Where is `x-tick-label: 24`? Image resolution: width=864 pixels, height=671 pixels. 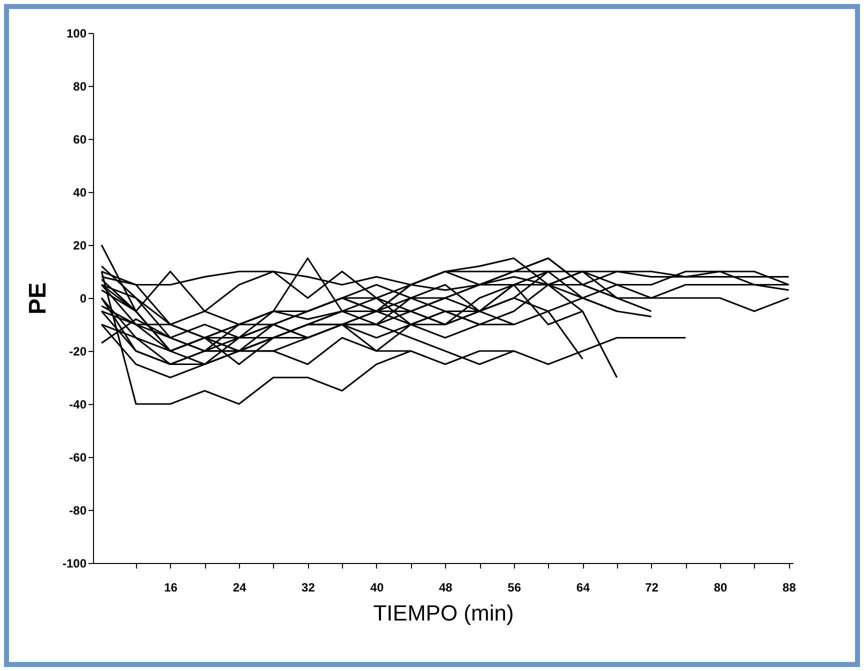
x-tick-label: 24 is located at coordinates (239, 587).